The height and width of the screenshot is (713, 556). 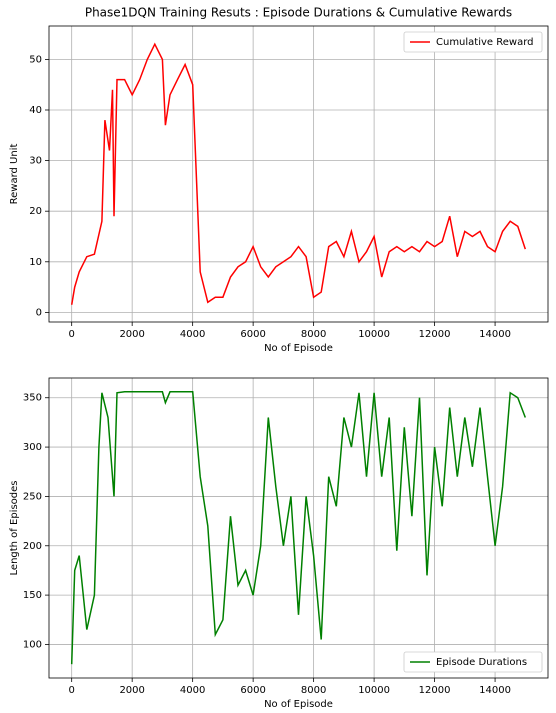 I want to click on legend-label: Episode Durations, so click(x=481, y=662).